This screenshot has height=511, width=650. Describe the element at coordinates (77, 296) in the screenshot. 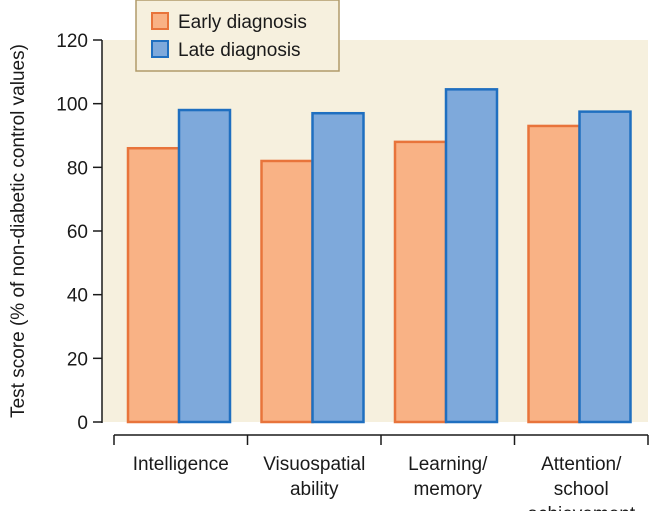

I see `y-tick-label: 40` at that location.